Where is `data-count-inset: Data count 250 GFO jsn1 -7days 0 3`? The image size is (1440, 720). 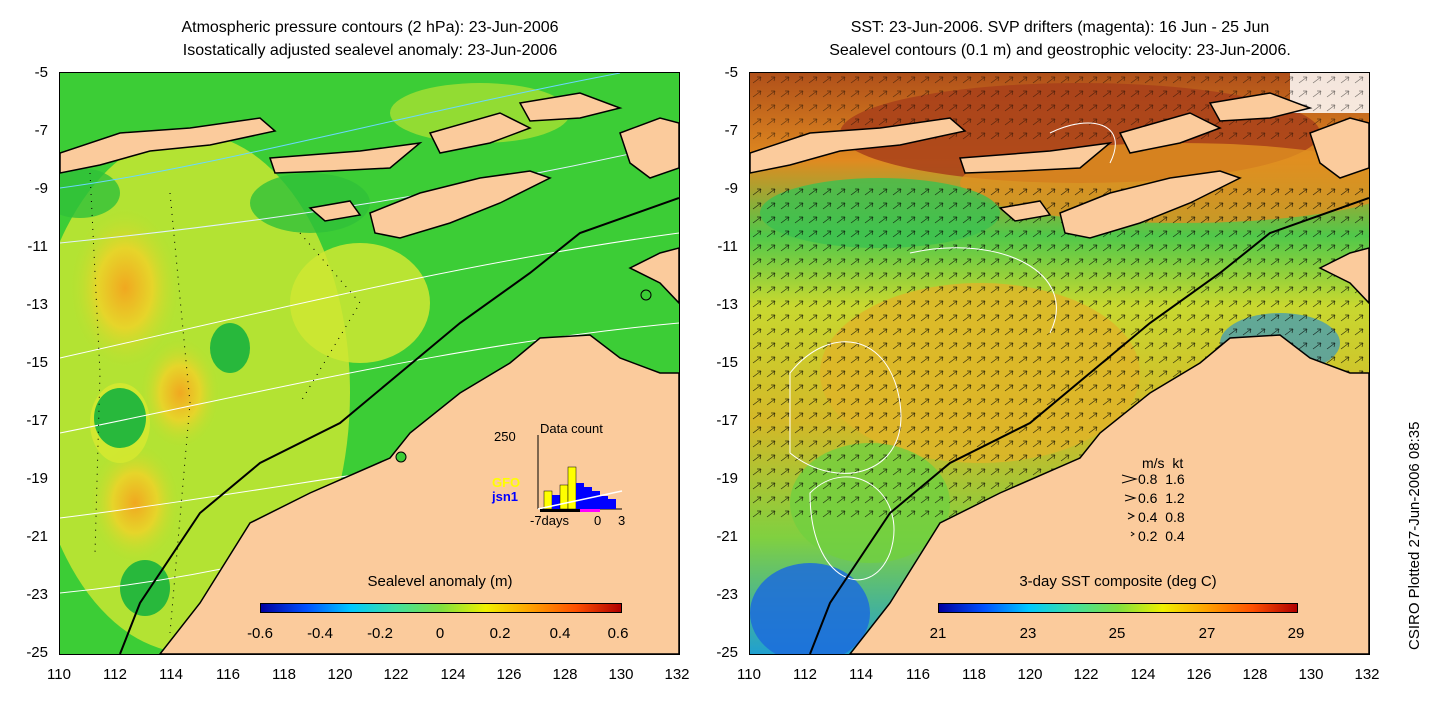
data-count-inset: Data count 250 GFO jsn1 -7days 0 3 is located at coordinates (555, 476).